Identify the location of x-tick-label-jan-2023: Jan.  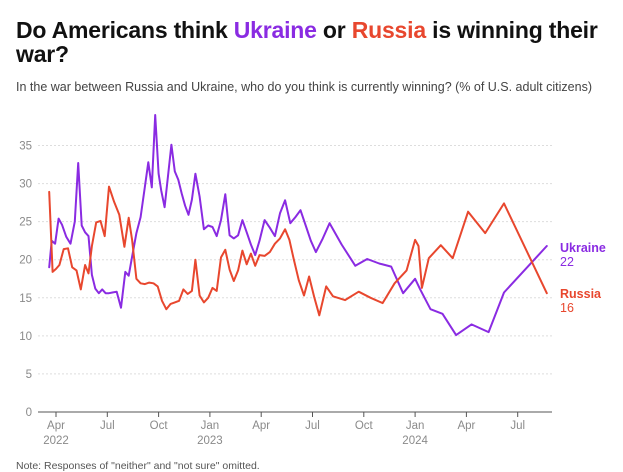
(210, 426).